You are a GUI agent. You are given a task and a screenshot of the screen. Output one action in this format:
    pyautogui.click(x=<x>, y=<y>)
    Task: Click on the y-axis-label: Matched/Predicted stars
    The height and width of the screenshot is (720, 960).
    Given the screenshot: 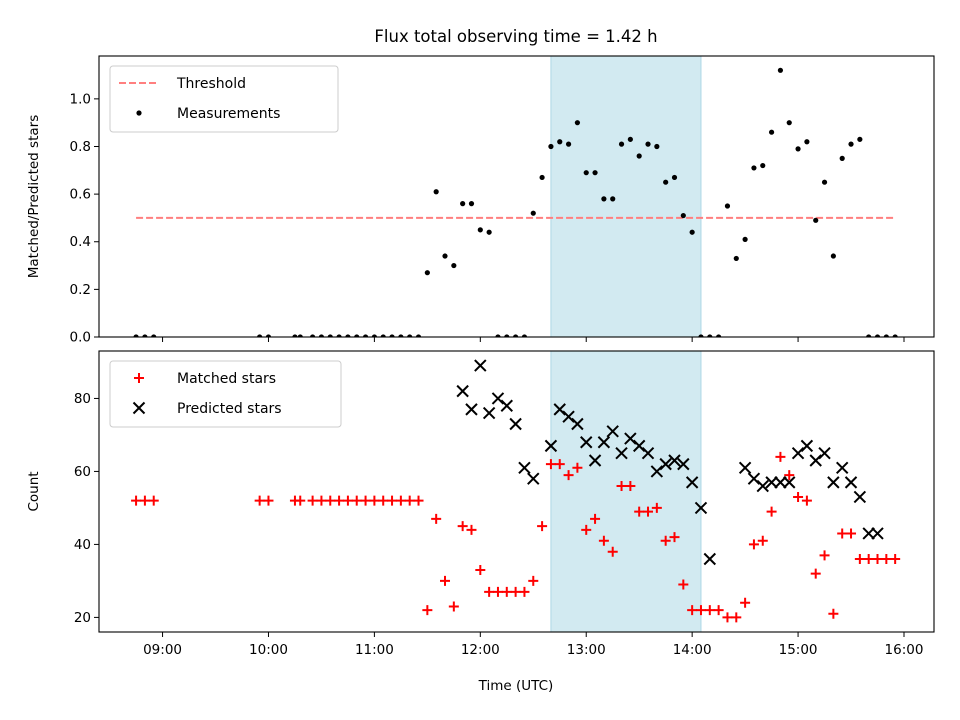 What is the action you would take?
    pyautogui.click(x=34, y=196)
    